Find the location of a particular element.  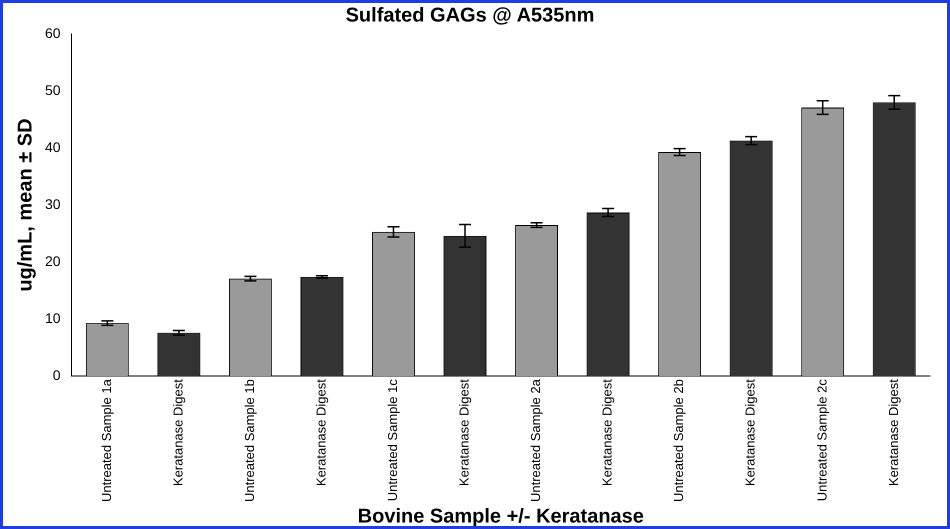

x-tick-label: Untreated Sample 2b is located at coordinates (678, 440).